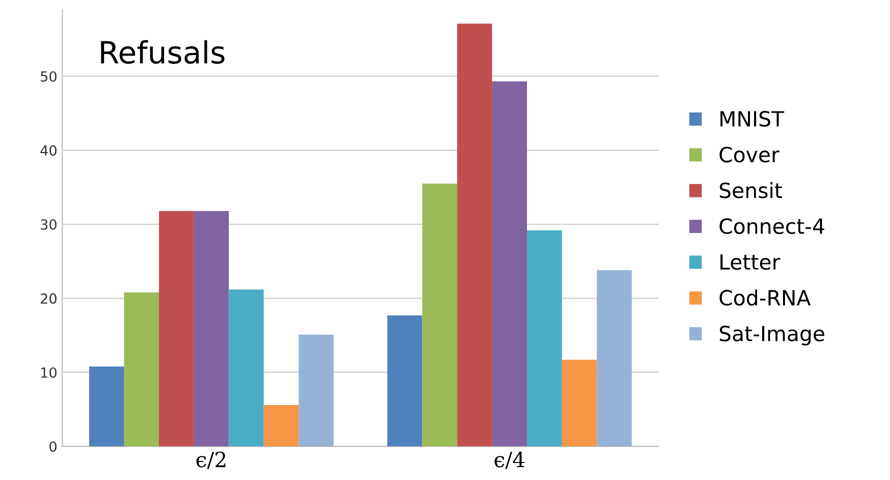 The image size is (890, 480). Describe the element at coordinates (752, 118) in the screenshot. I see `legend-label: MNIST` at that location.